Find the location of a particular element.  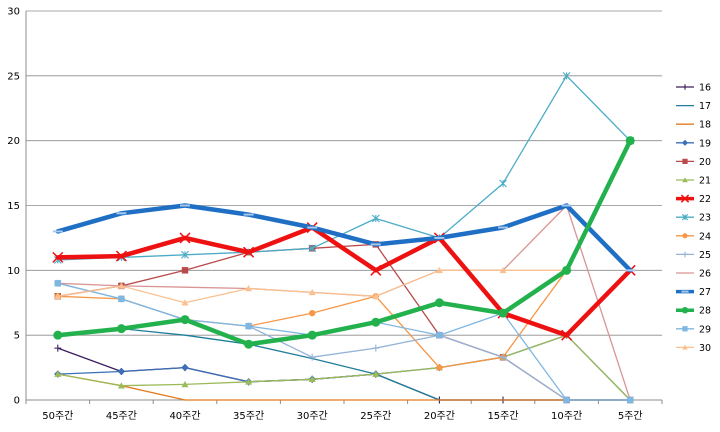

legend-item: 21 is located at coordinates (693, 181).